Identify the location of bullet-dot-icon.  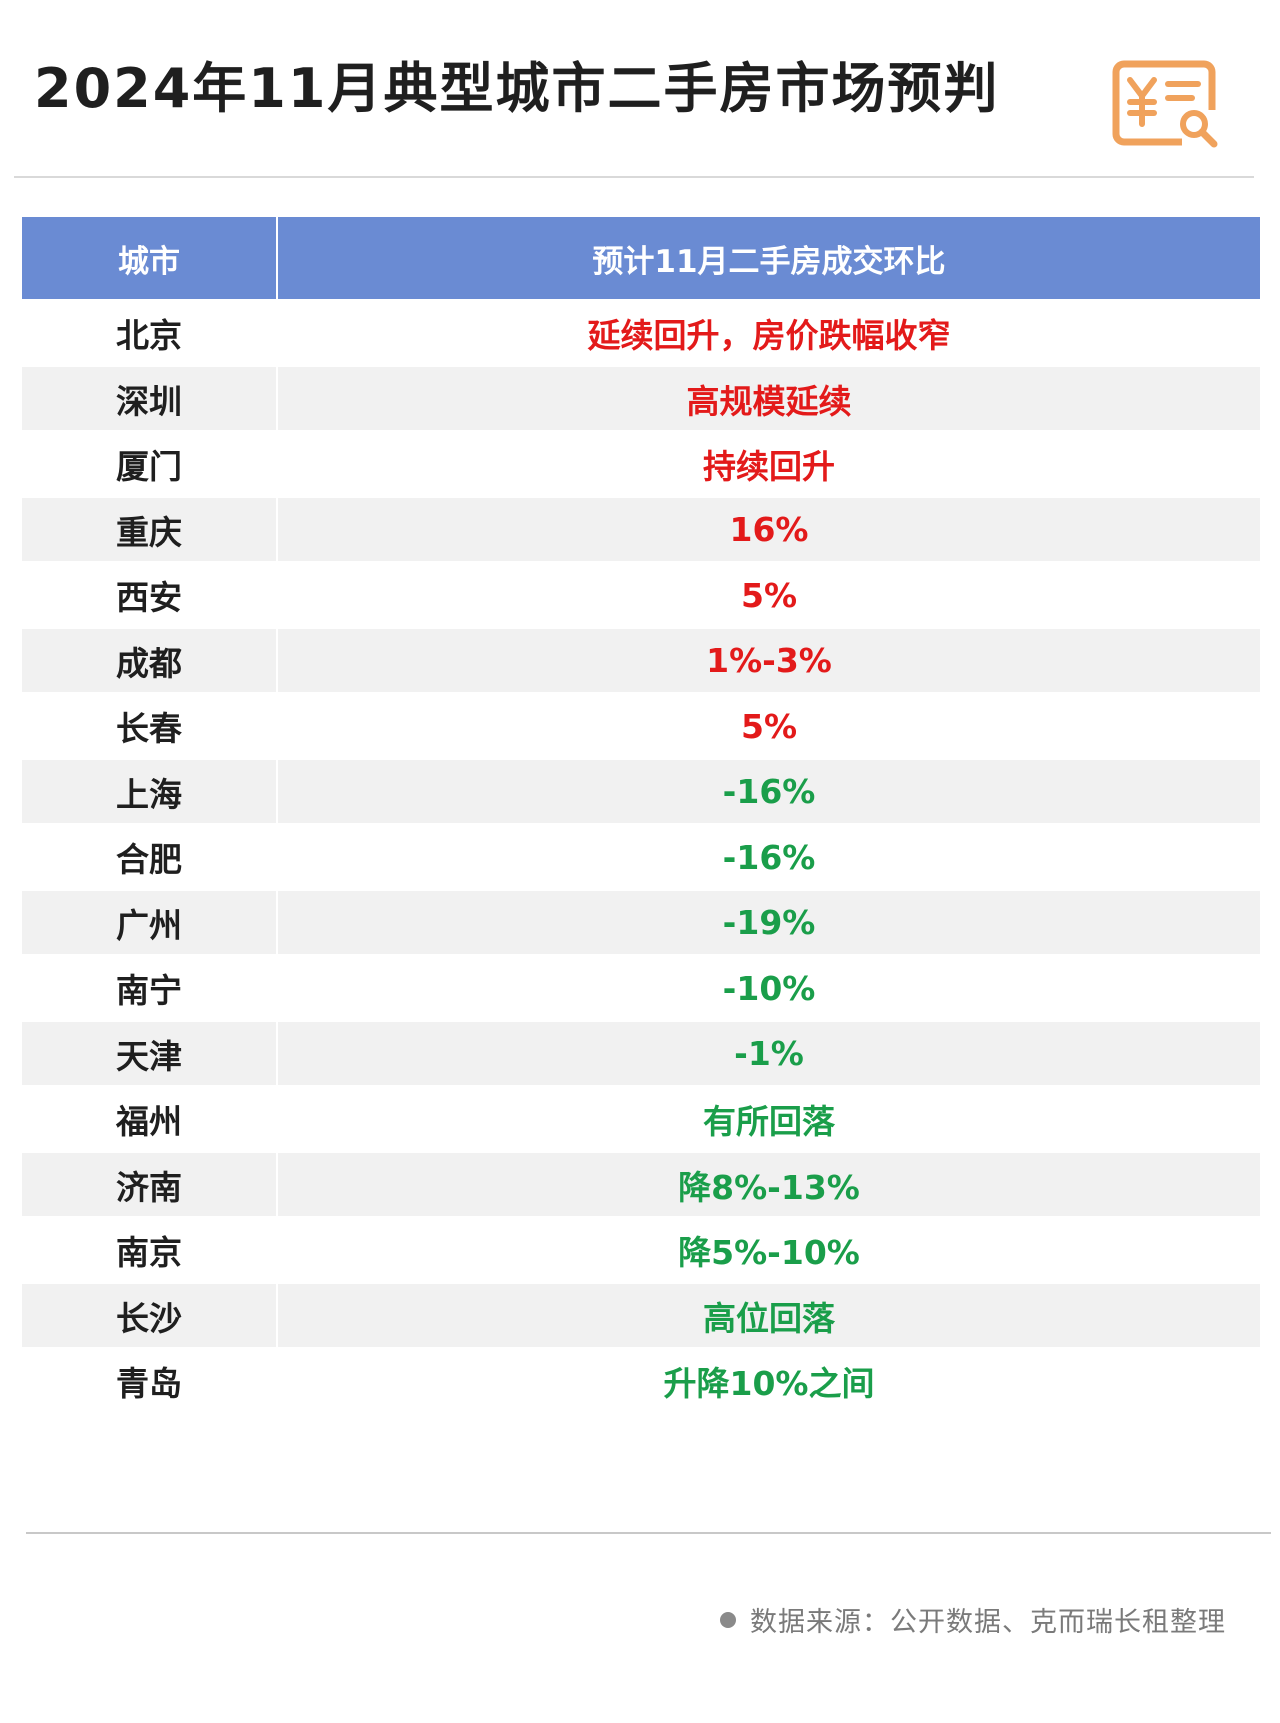
(728, 1619).